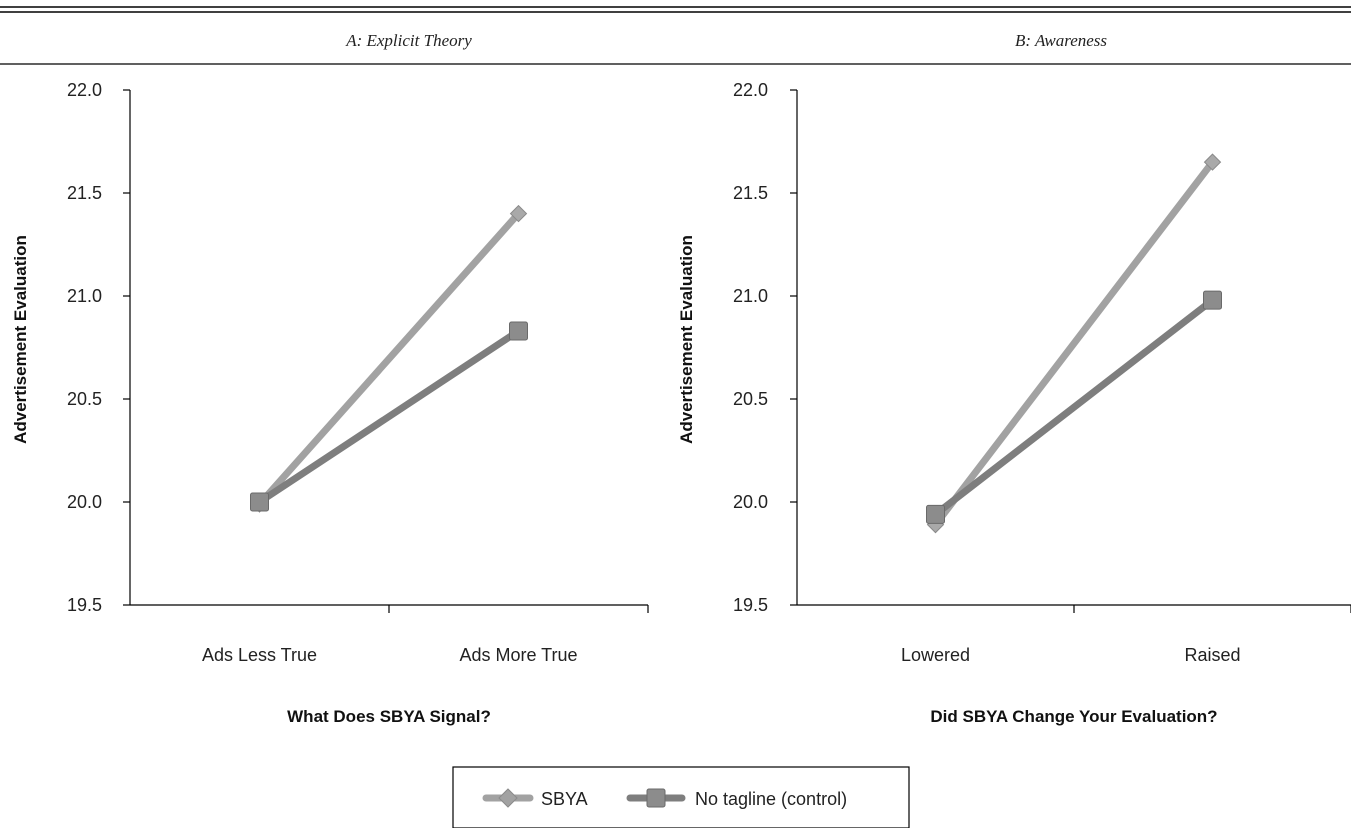 This screenshot has height=828, width=1351. What do you see at coordinates (84, 399) in the screenshot?
I see `panel-a-y-tick-label: 20.5` at bounding box center [84, 399].